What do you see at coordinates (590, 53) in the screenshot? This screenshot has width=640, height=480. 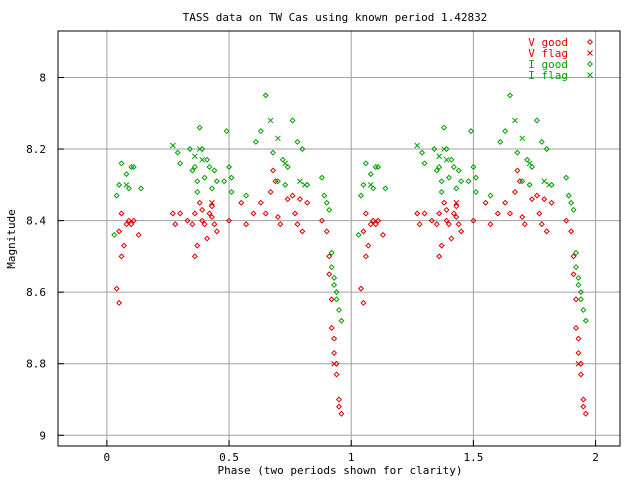 I see `legend-marker-v-flag` at bounding box center [590, 53].